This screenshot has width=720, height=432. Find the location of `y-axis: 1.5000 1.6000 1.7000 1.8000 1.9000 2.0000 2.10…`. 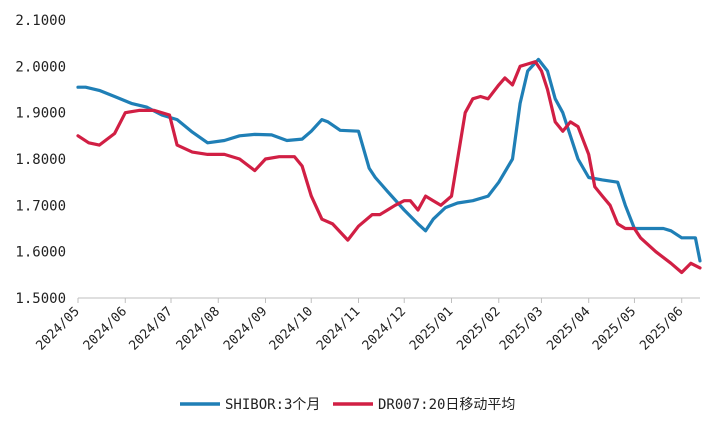

y-axis: 1.5000 1.6000 1.7000 1.8000 1.9000 2.0000 2.10… is located at coordinates (40, 160).